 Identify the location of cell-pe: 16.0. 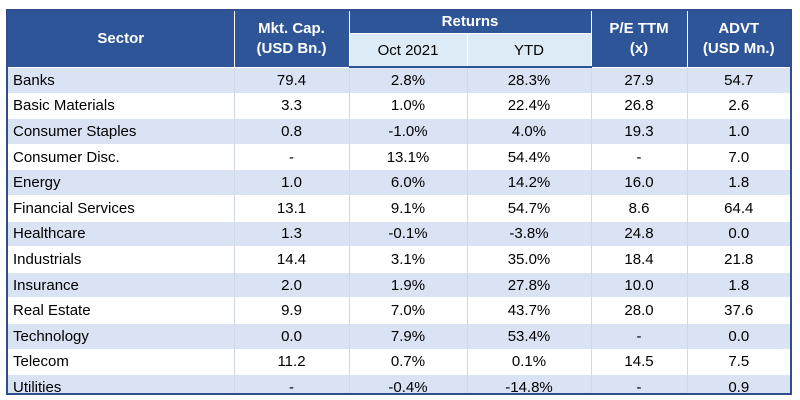
(639, 182).